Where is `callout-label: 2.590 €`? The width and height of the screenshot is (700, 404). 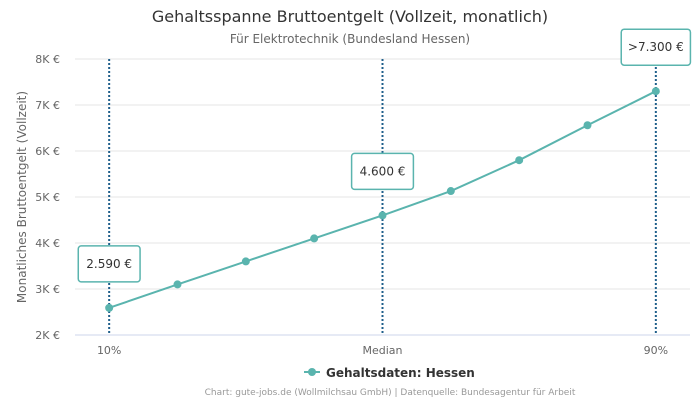 callout-label: 2.590 € is located at coordinates (109, 264).